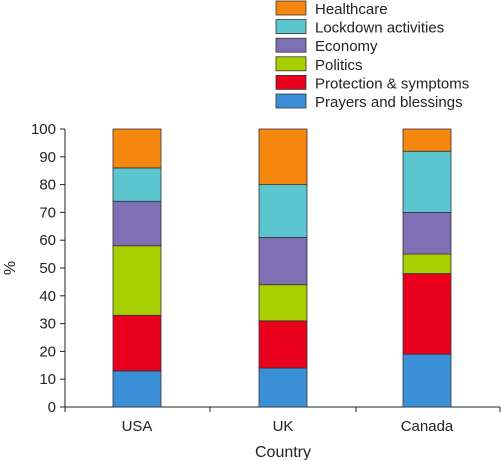  I want to click on y-tick-label: 10, so click(47, 379).